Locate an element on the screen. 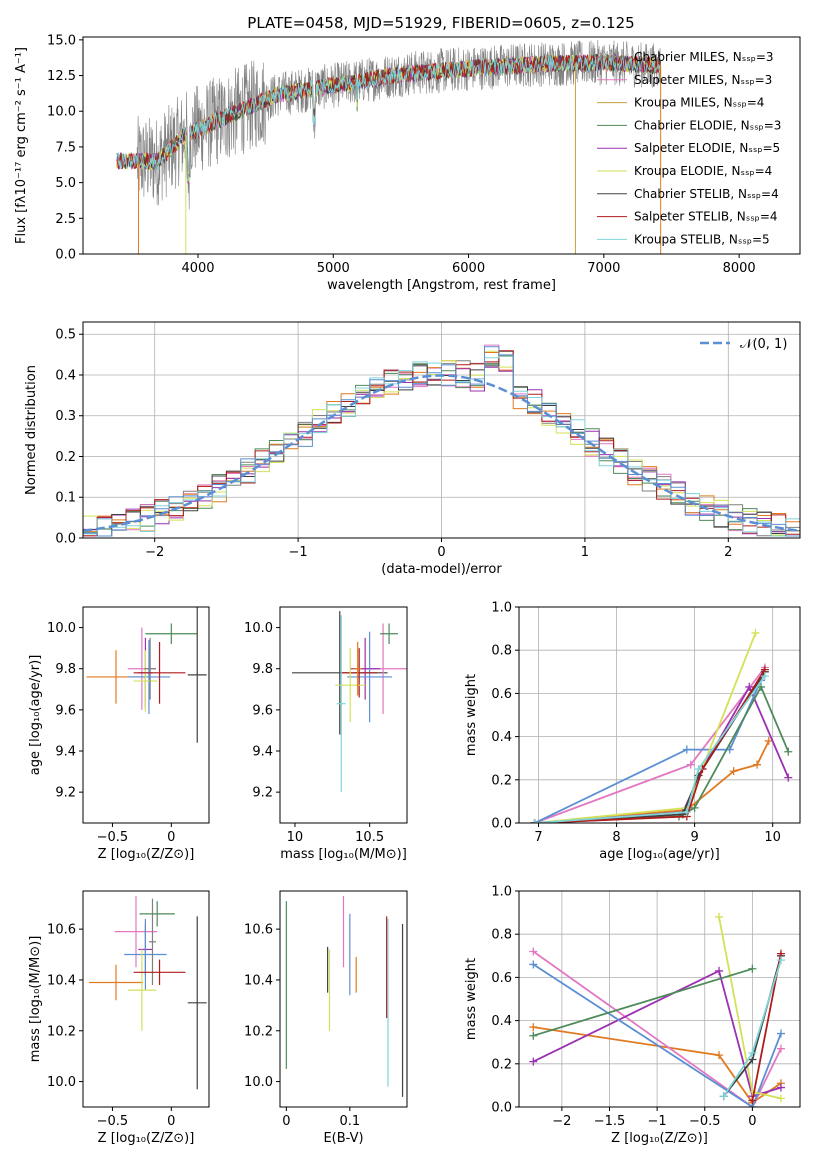 The width and height of the screenshot is (819, 1170). x-tick-label: 0 is located at coordinates (752, 1121).